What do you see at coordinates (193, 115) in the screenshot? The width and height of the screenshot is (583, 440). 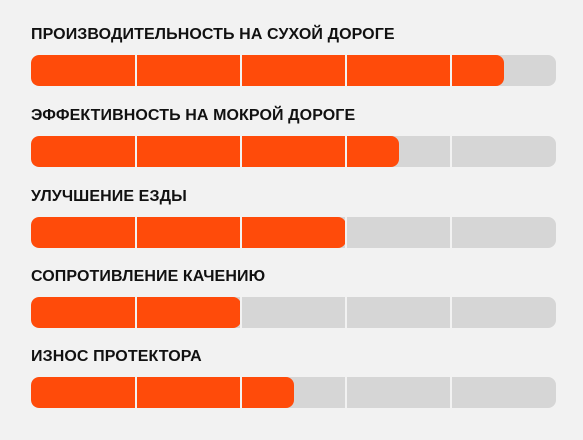 I see `rating-label: ЭФФЕКТИВНОСТЬ НА МОКРОЙ ДОРОГЕ` at bounding box center [193, 115].